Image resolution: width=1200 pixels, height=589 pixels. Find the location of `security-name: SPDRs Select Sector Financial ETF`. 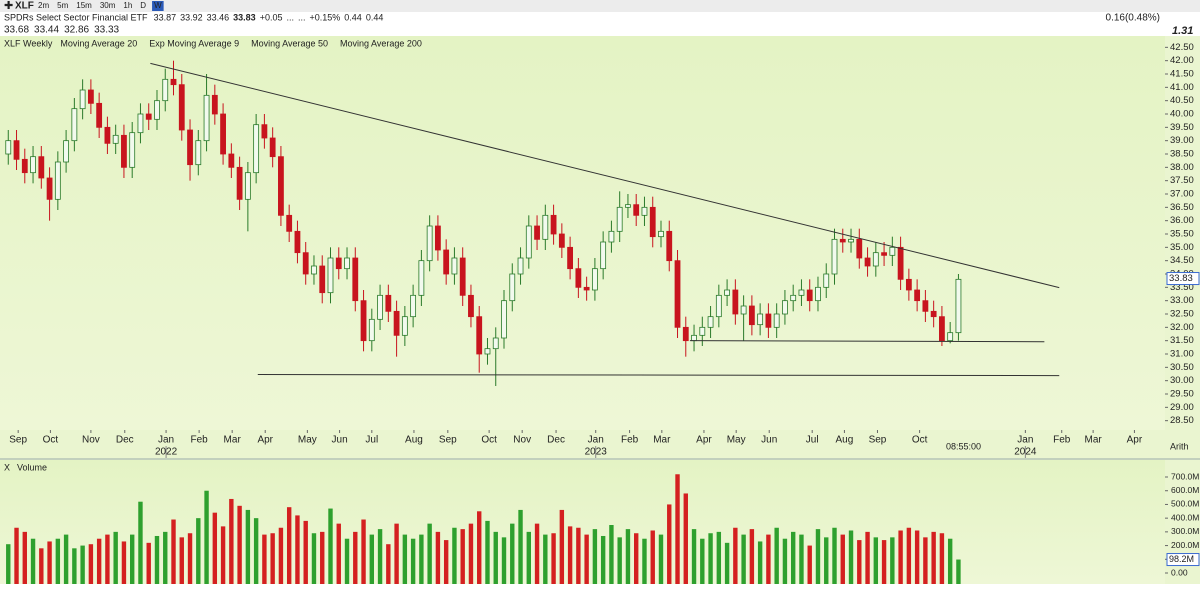

security-name: SPDRs Select Sector Financial ETF is located at coordinates (76, 17).